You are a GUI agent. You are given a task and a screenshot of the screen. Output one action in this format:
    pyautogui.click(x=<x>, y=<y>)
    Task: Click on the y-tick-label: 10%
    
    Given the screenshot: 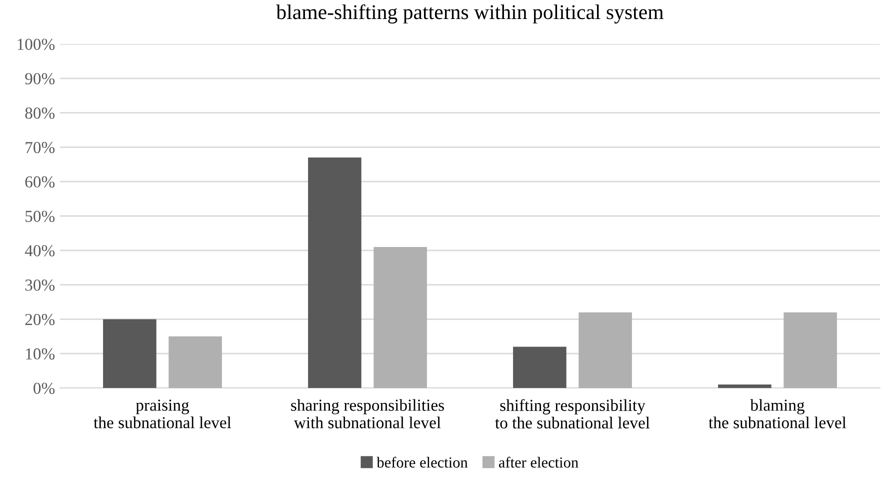 What is the action you would take?
    pyautogui.click(x=40, y=354)
    